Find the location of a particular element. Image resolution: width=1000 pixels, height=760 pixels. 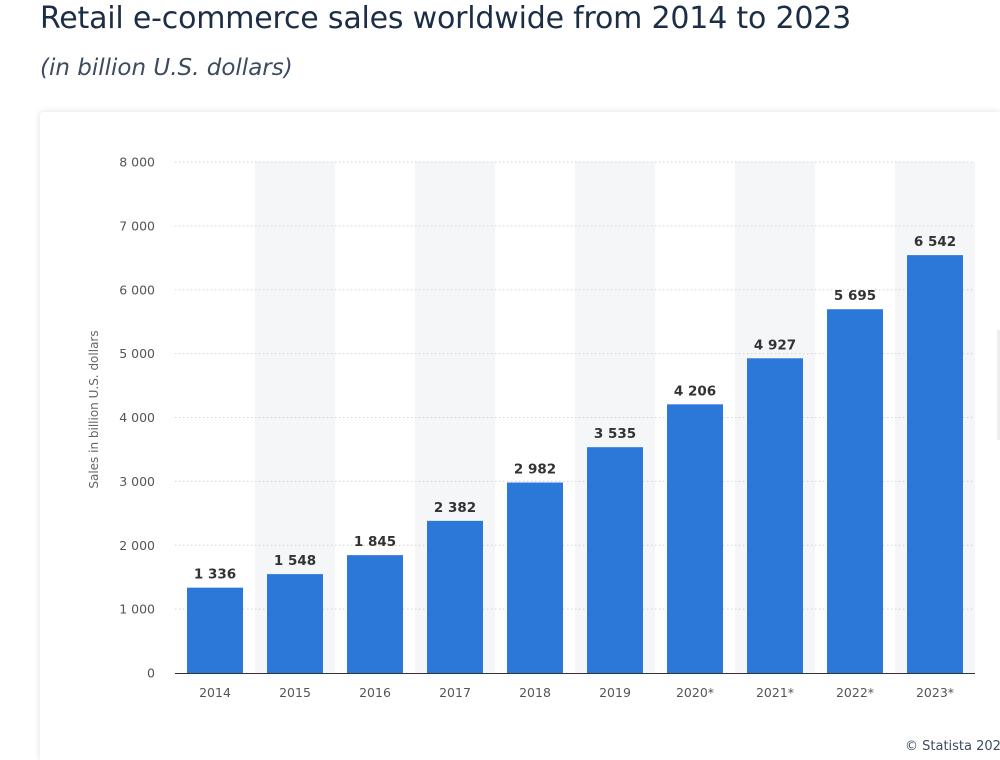

bar-2017 is located at coordinates (455, 596).